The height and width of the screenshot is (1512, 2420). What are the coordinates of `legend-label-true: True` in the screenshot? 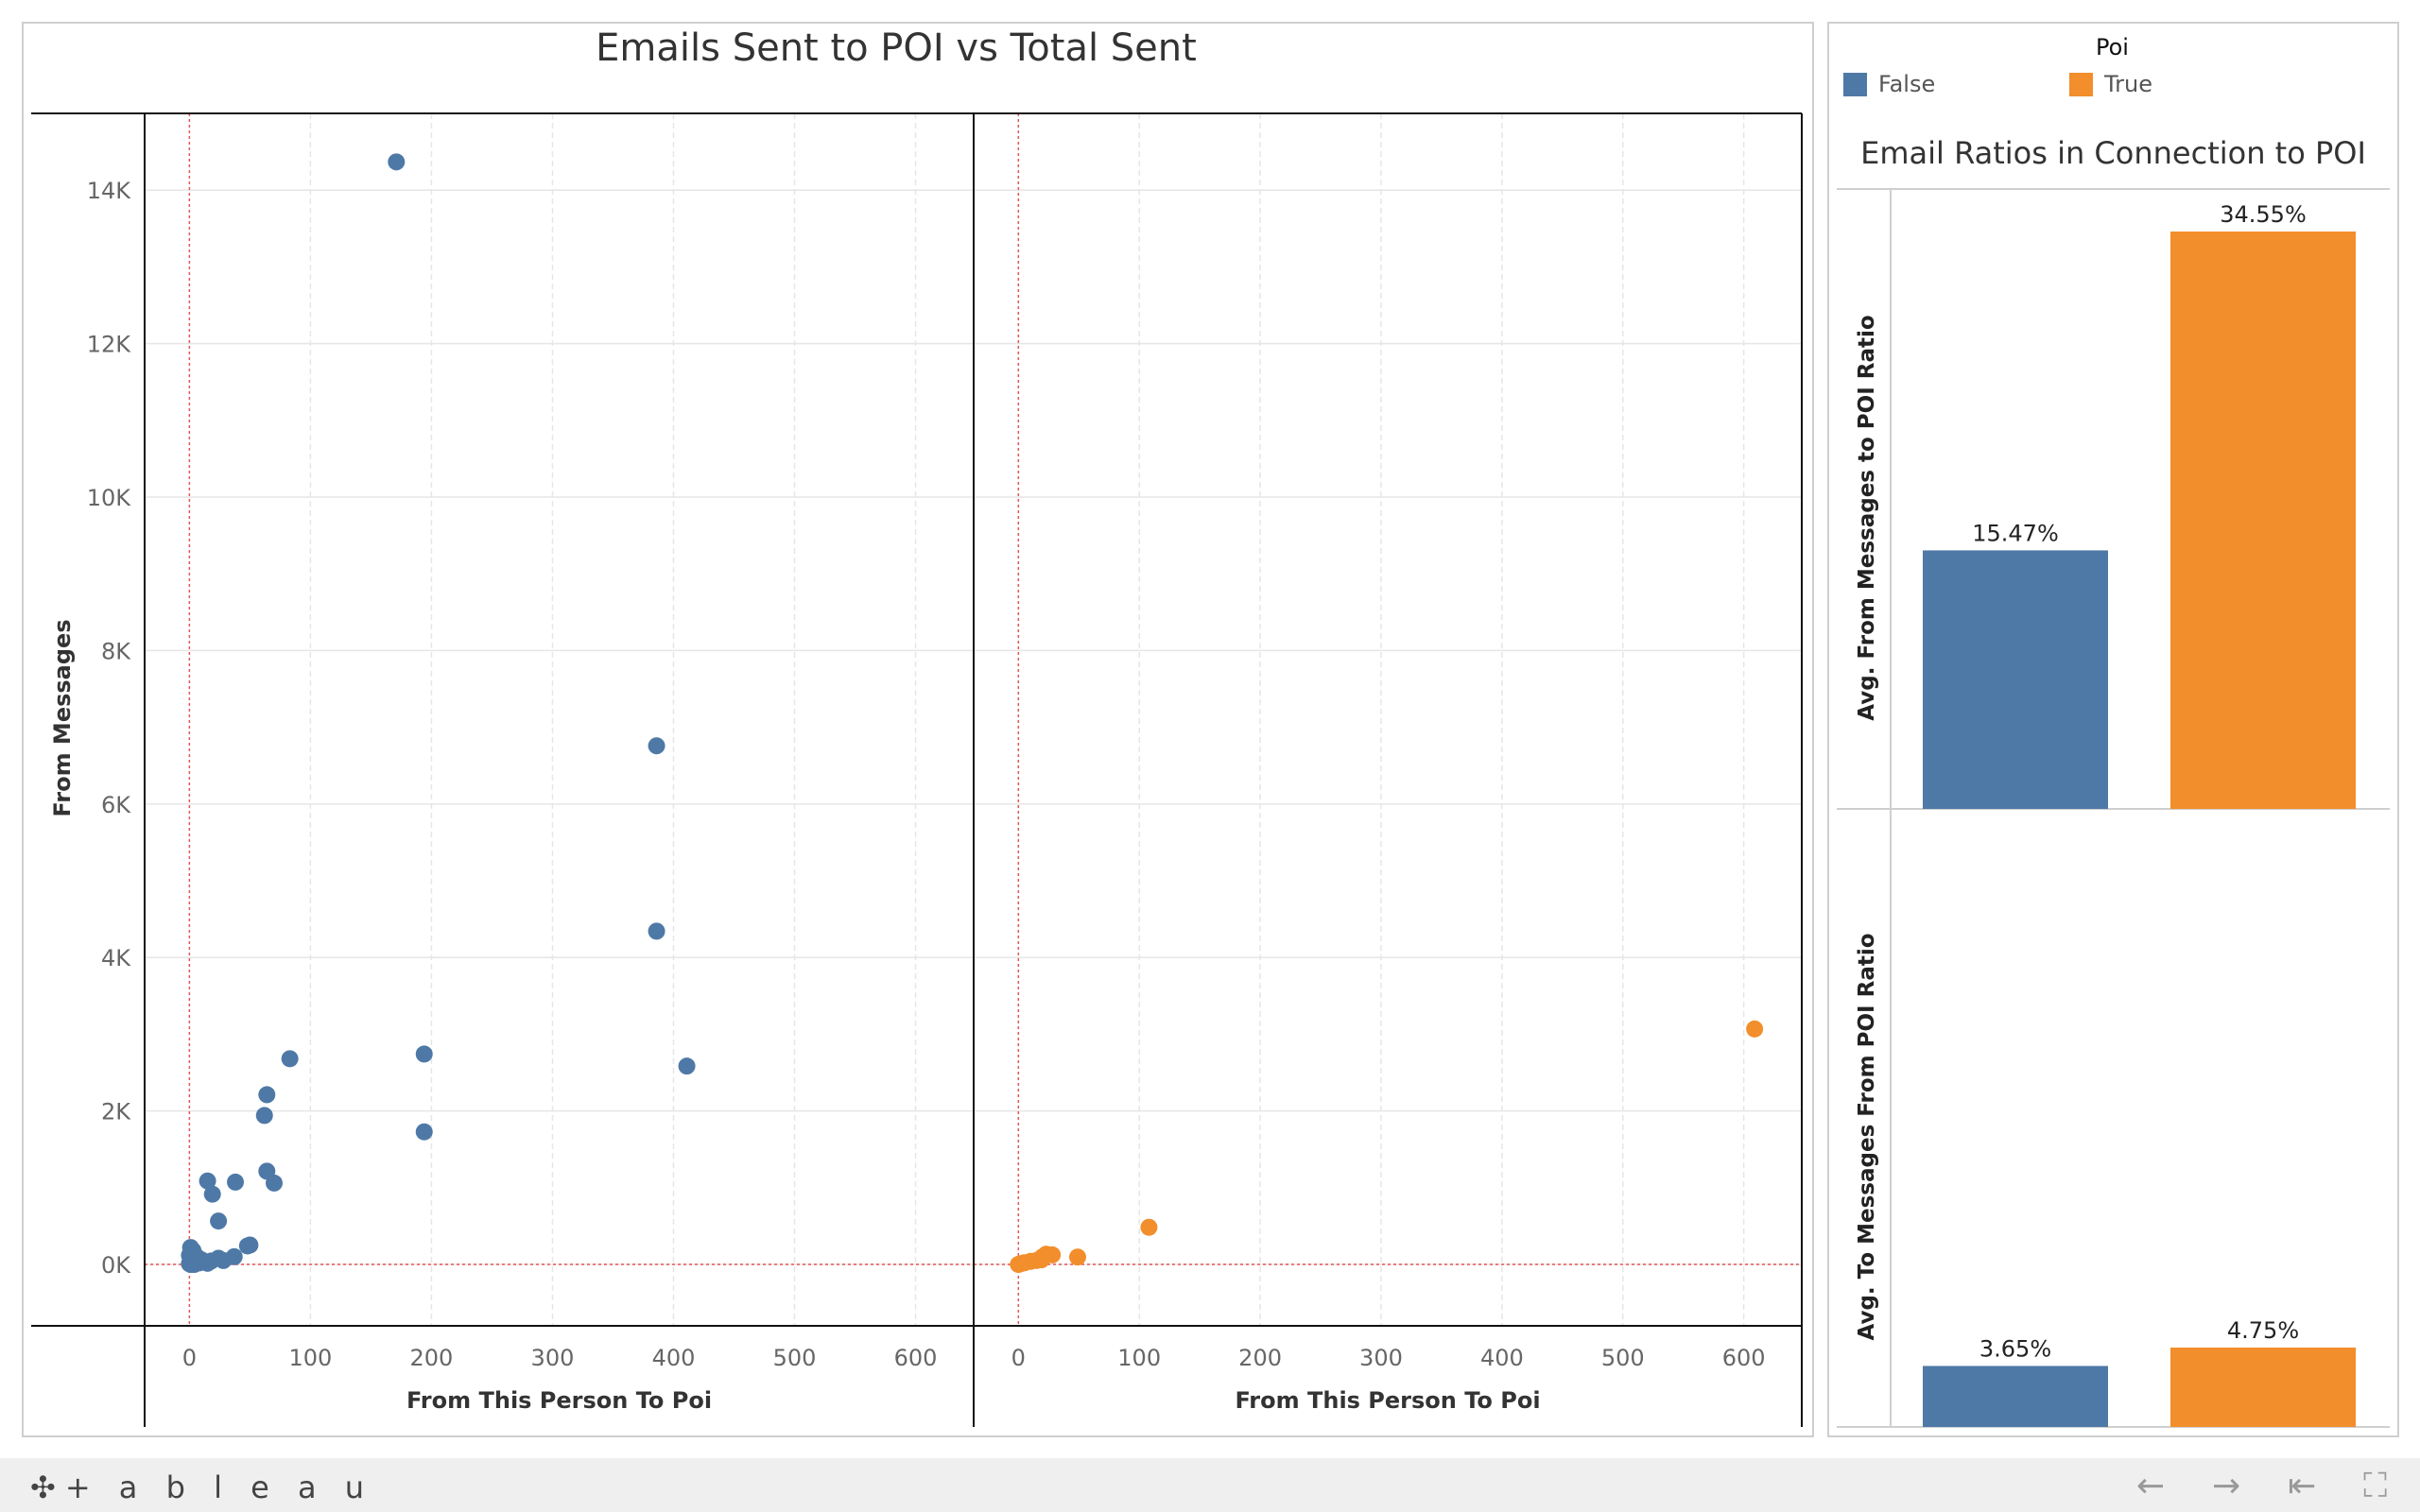 It's located at (2128, 84).